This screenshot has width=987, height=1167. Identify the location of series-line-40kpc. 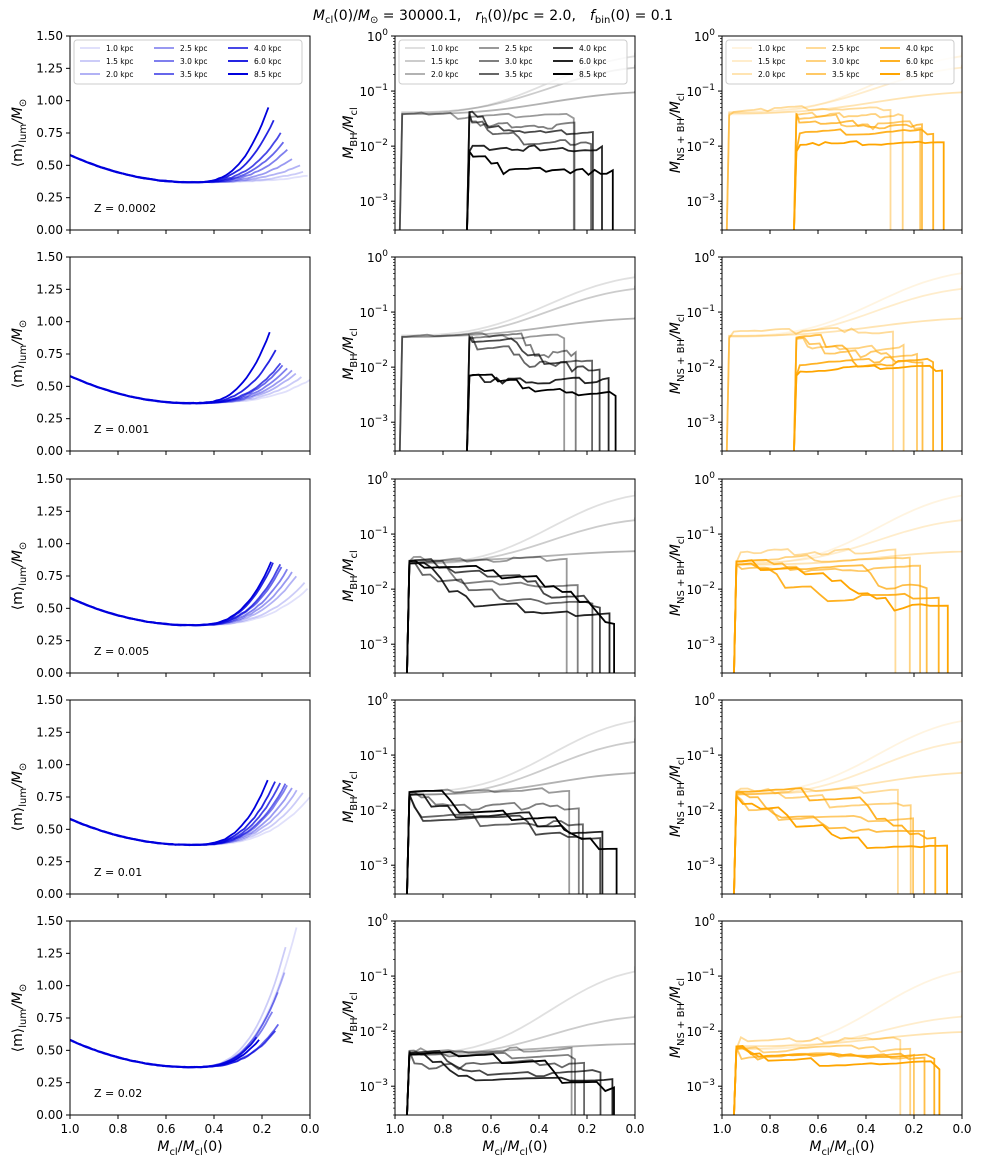
(503, 615).